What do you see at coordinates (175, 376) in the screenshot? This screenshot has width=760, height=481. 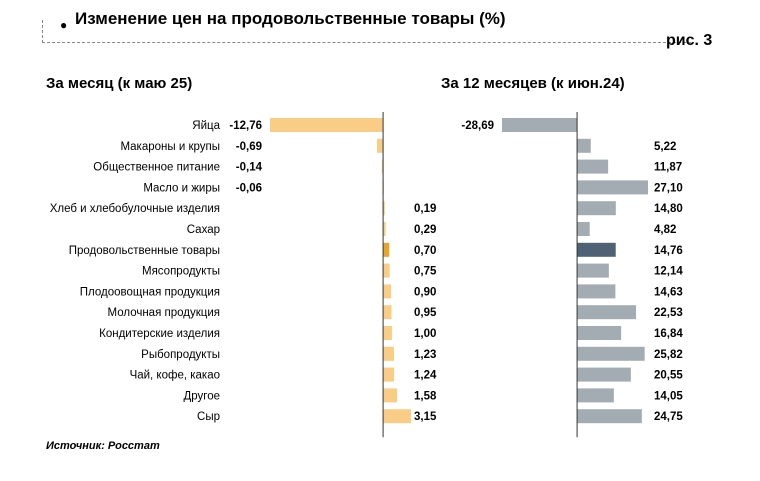 I see `category-label: Чай, кофе, какао` at bounding box center [175, 376].